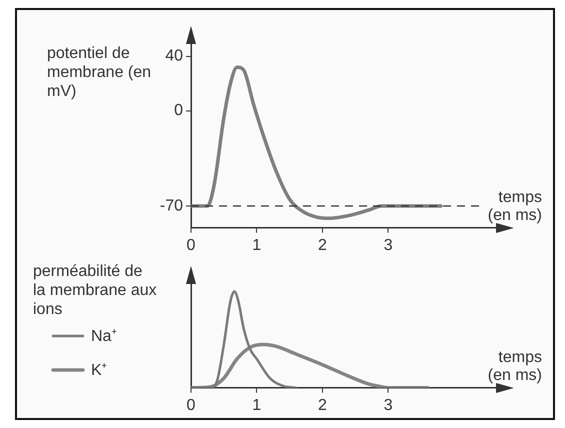 Image resolution: width=565 pixels, height=428 pixels. Describe the element at coordinates (179, 111) in the screenshot. I see `y-tick-label: 0` at that location.